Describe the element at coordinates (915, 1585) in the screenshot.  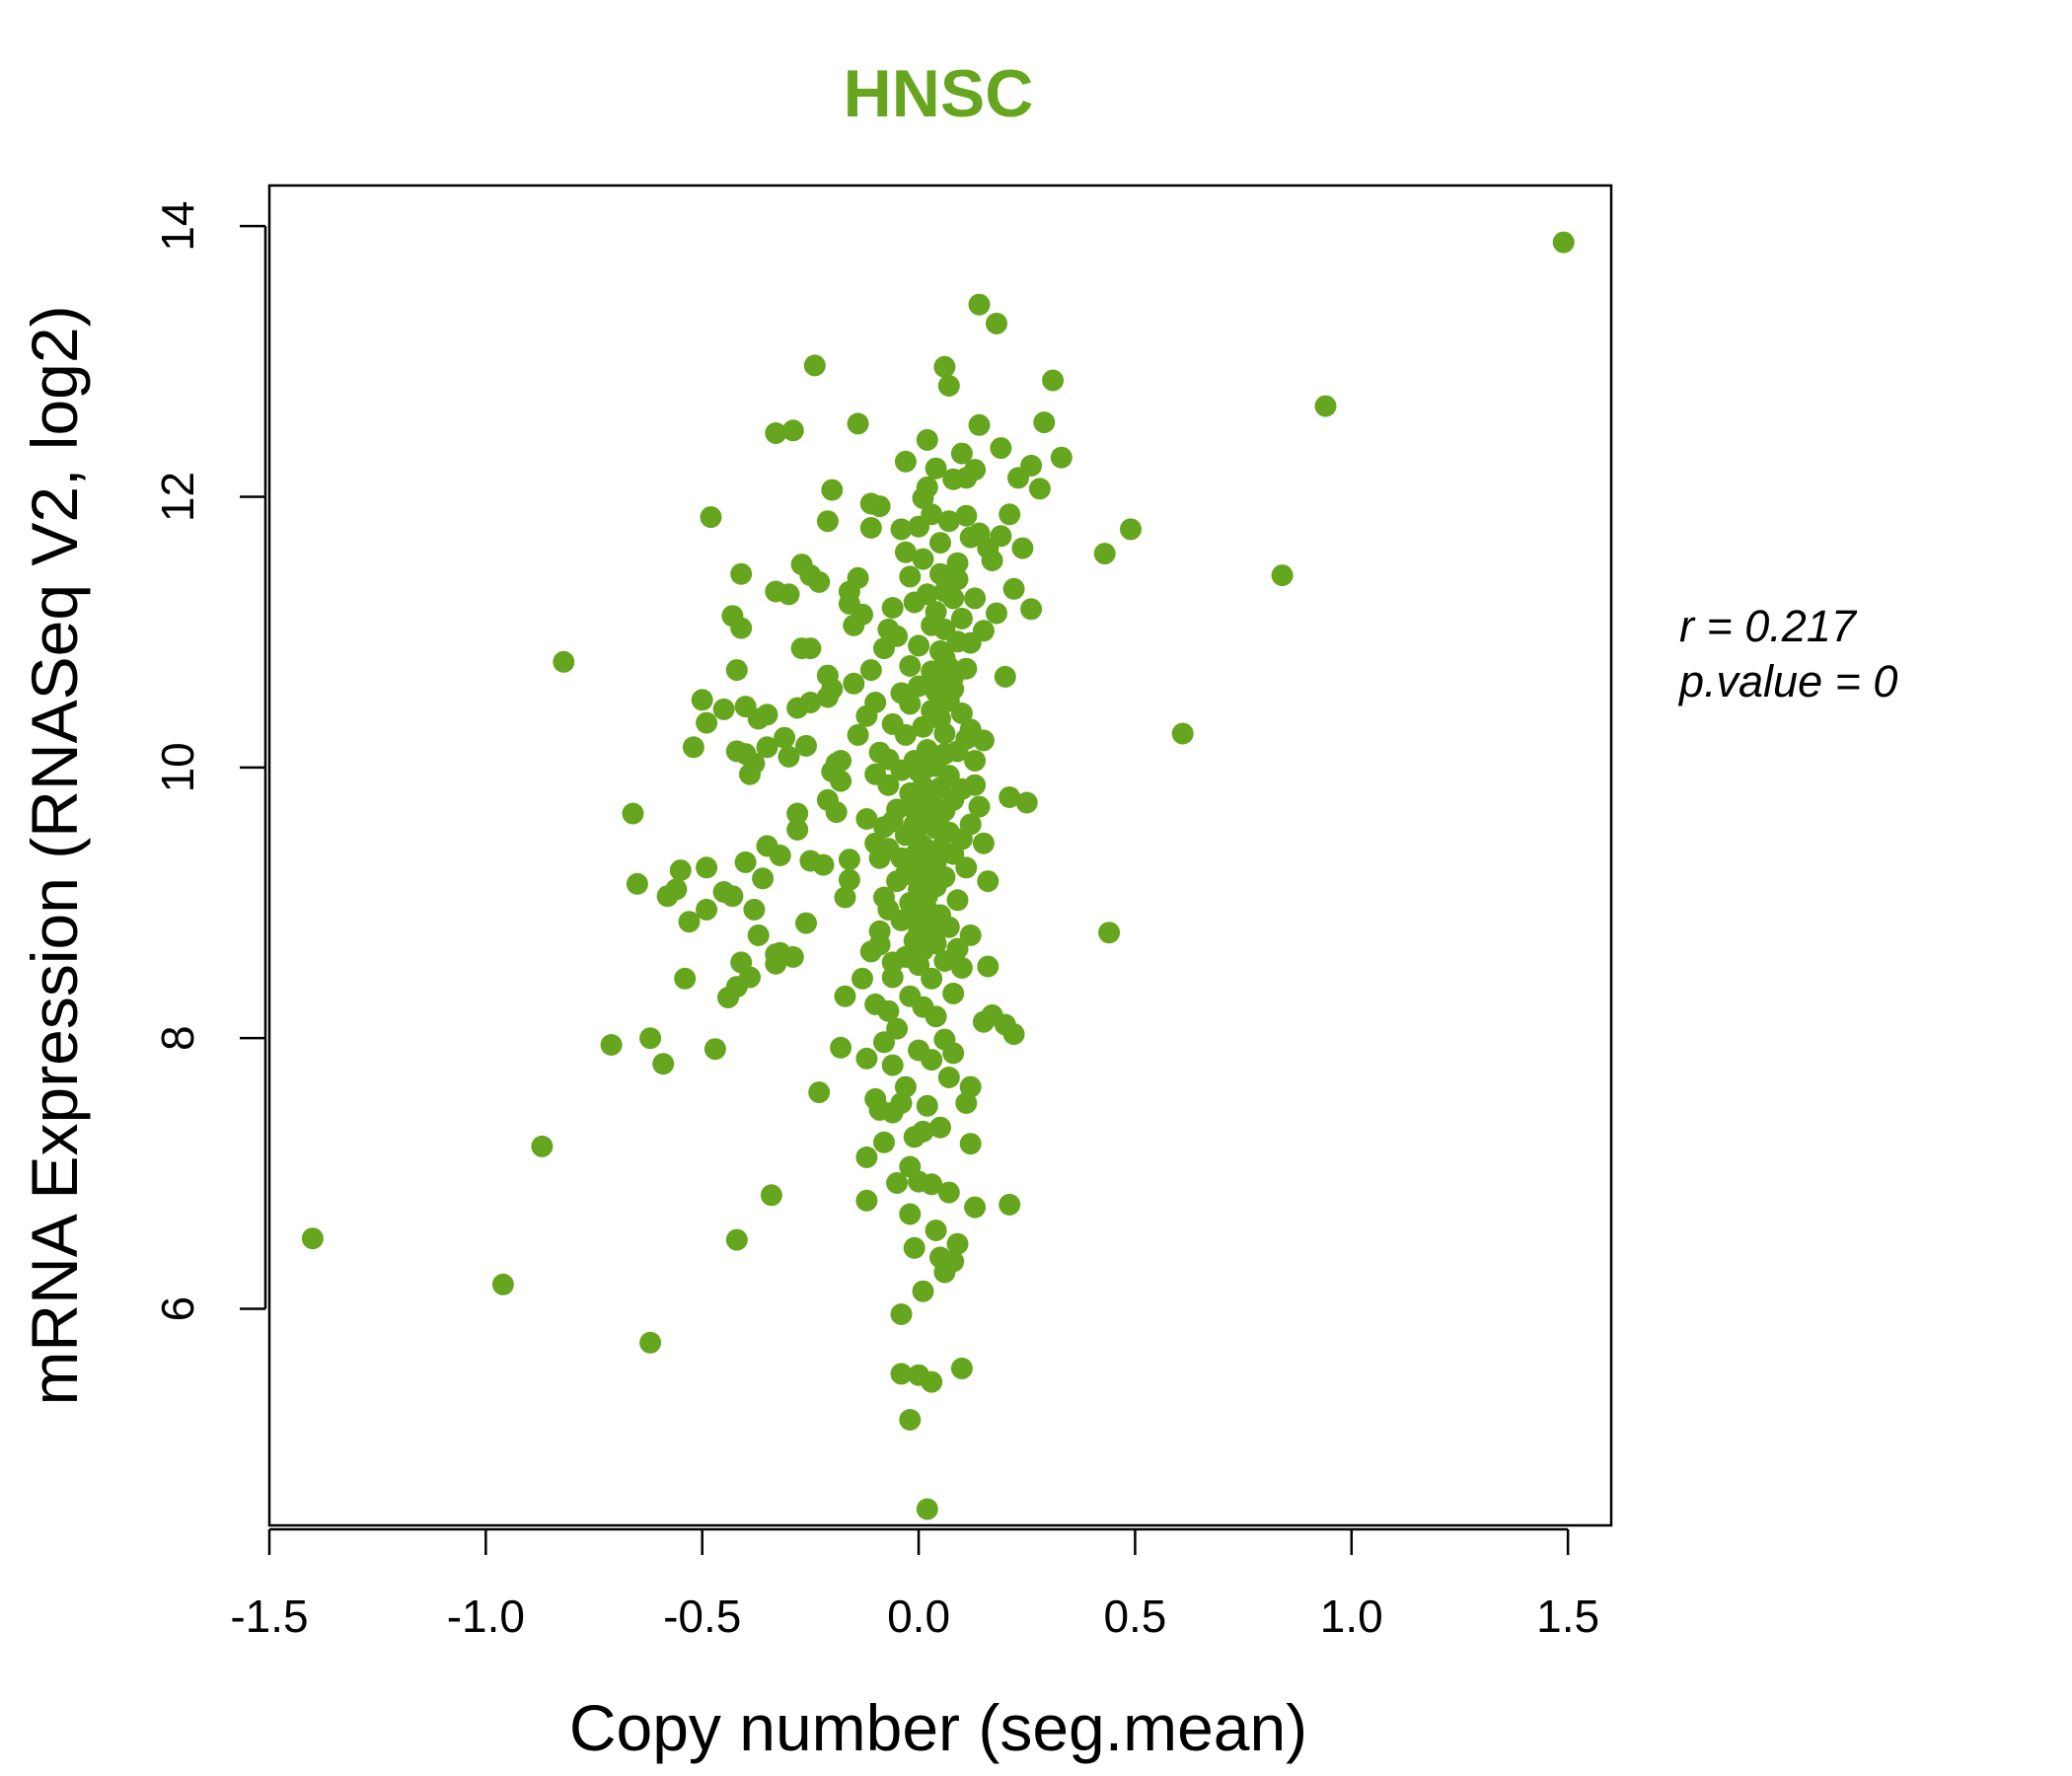
I see `x-axis: -1.5 -1.0 -0.5 0.0 0.5 1.0 1.5` at that location.